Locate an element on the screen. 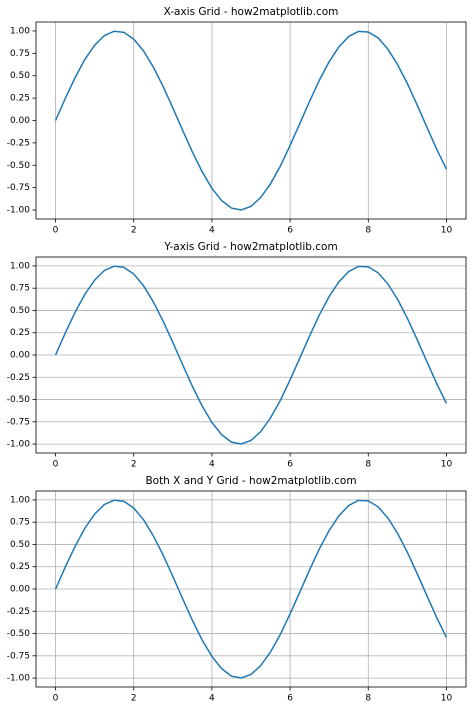  chart-title: Both X and Y Grid - how2matplotlib.com is located at coordinates (250, 481).